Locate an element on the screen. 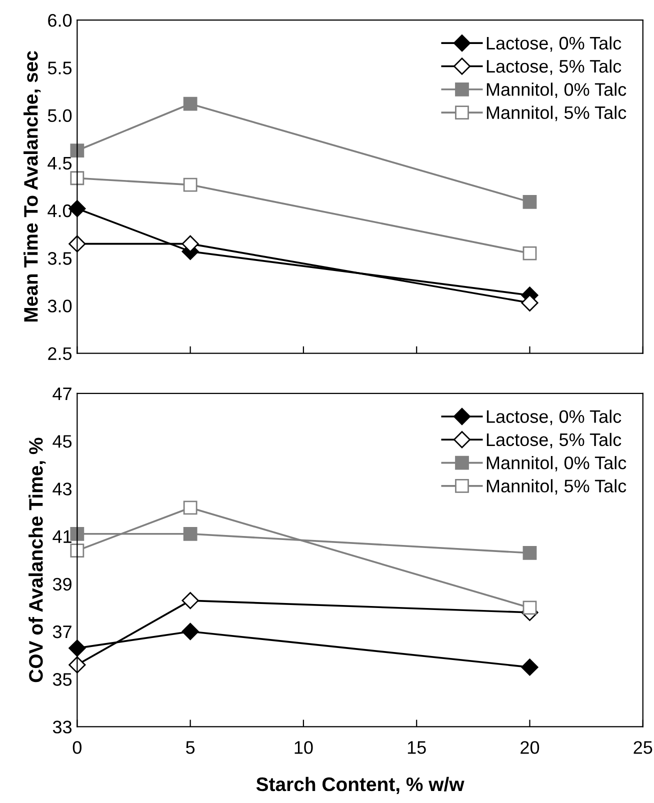  y-tick-label: 5.5 is located at coordinates (60, 68).